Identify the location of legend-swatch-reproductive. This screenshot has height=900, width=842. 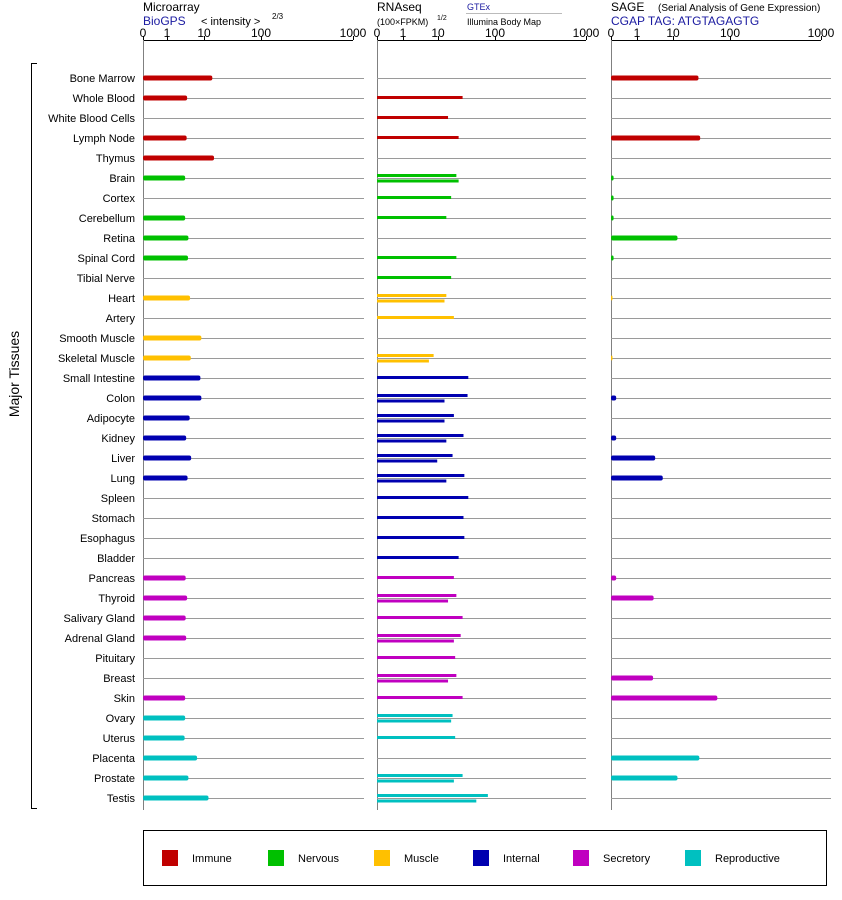
(693, 858).